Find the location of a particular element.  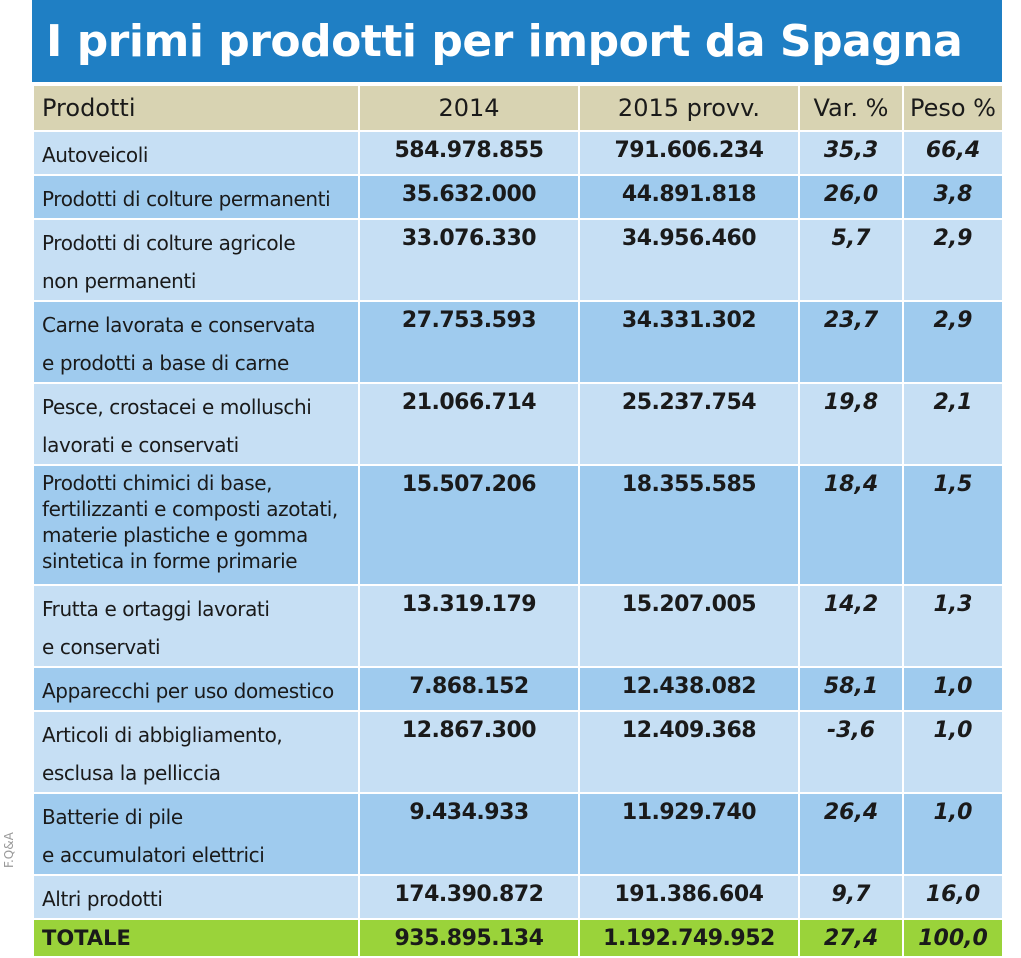

value-2014: 15.507.206 is located at coordinates (469, 525).